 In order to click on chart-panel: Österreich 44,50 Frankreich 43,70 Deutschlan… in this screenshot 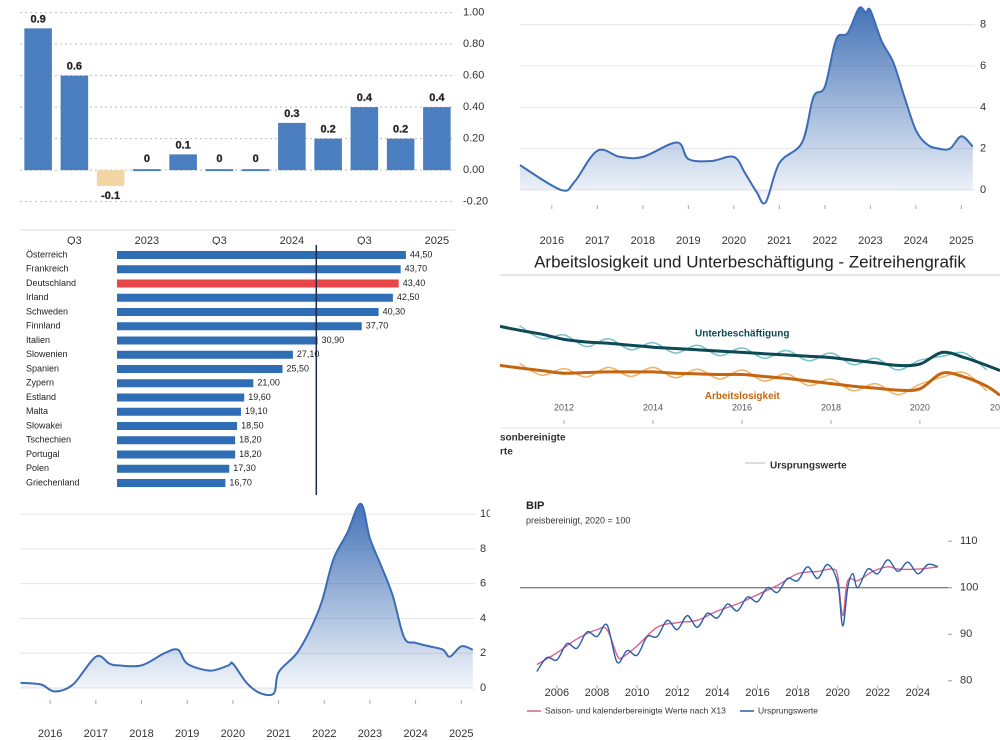, I will do `click(229, 370)`.